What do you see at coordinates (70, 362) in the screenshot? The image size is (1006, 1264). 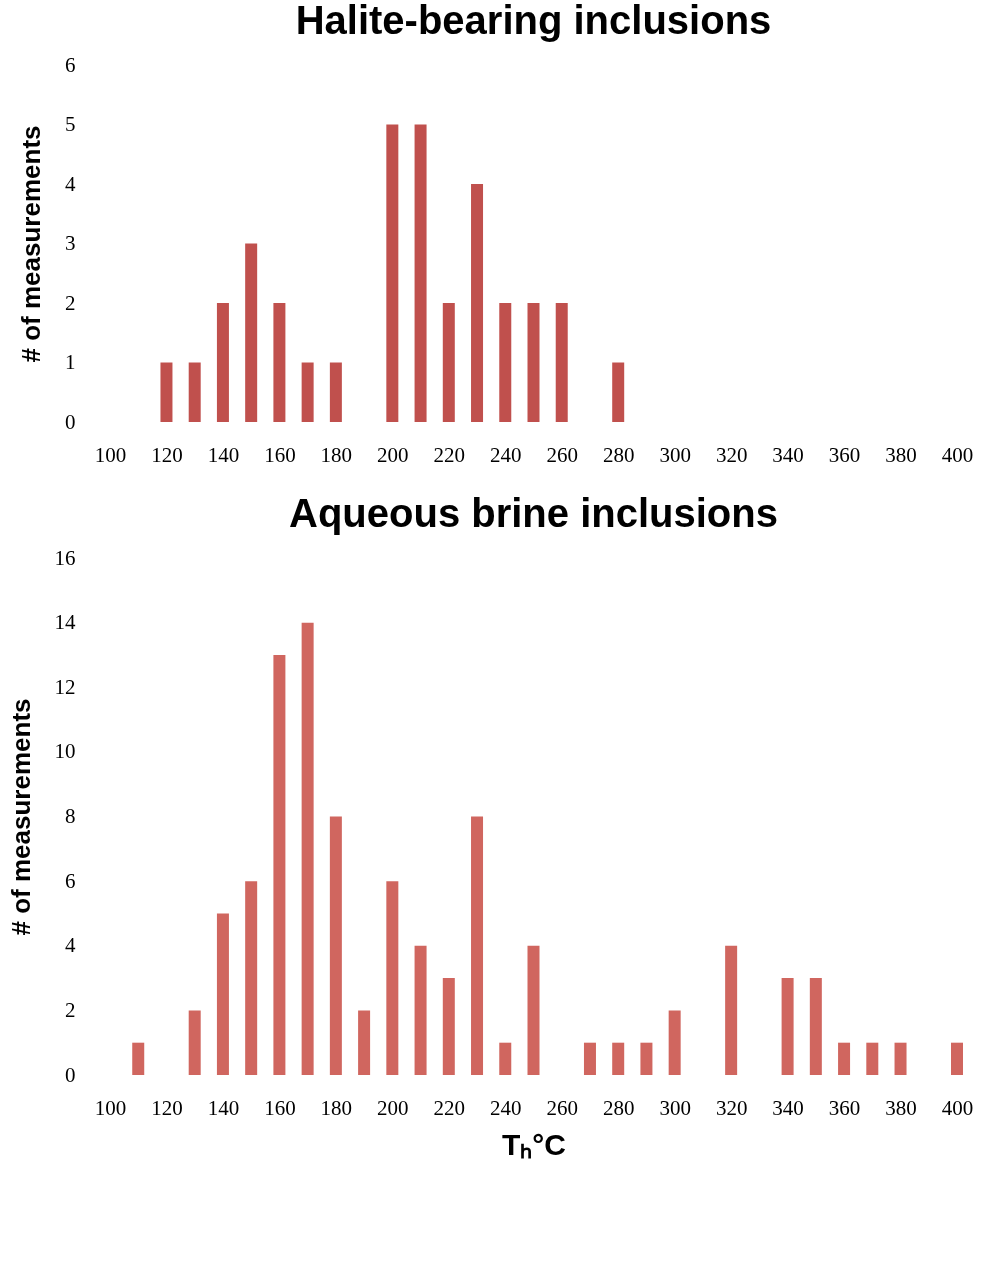 I see `y-tick-label: 1` at bounding box center [70, 362].